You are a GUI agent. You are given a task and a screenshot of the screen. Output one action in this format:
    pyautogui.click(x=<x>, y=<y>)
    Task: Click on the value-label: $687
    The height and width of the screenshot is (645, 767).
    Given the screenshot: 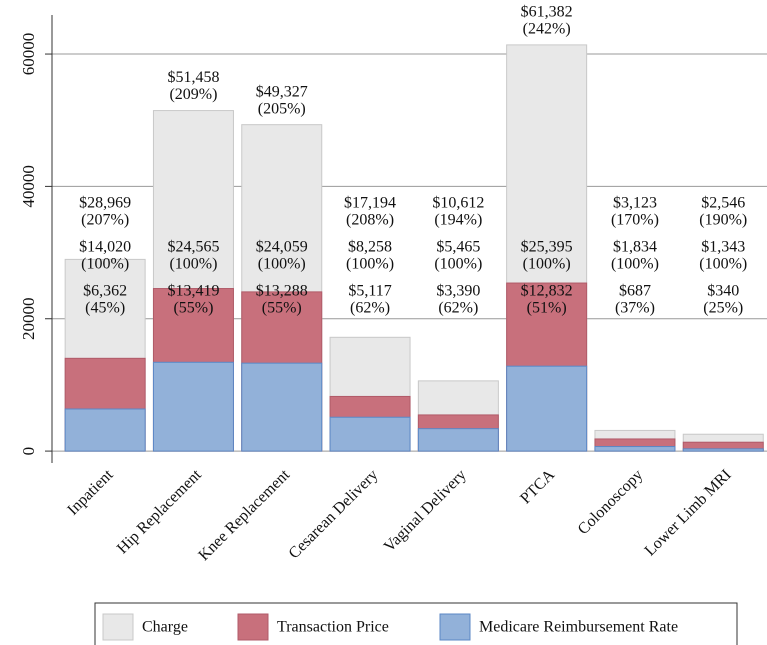 What is the action you would take?
    pyautogui.click(x=635, y=291)
    